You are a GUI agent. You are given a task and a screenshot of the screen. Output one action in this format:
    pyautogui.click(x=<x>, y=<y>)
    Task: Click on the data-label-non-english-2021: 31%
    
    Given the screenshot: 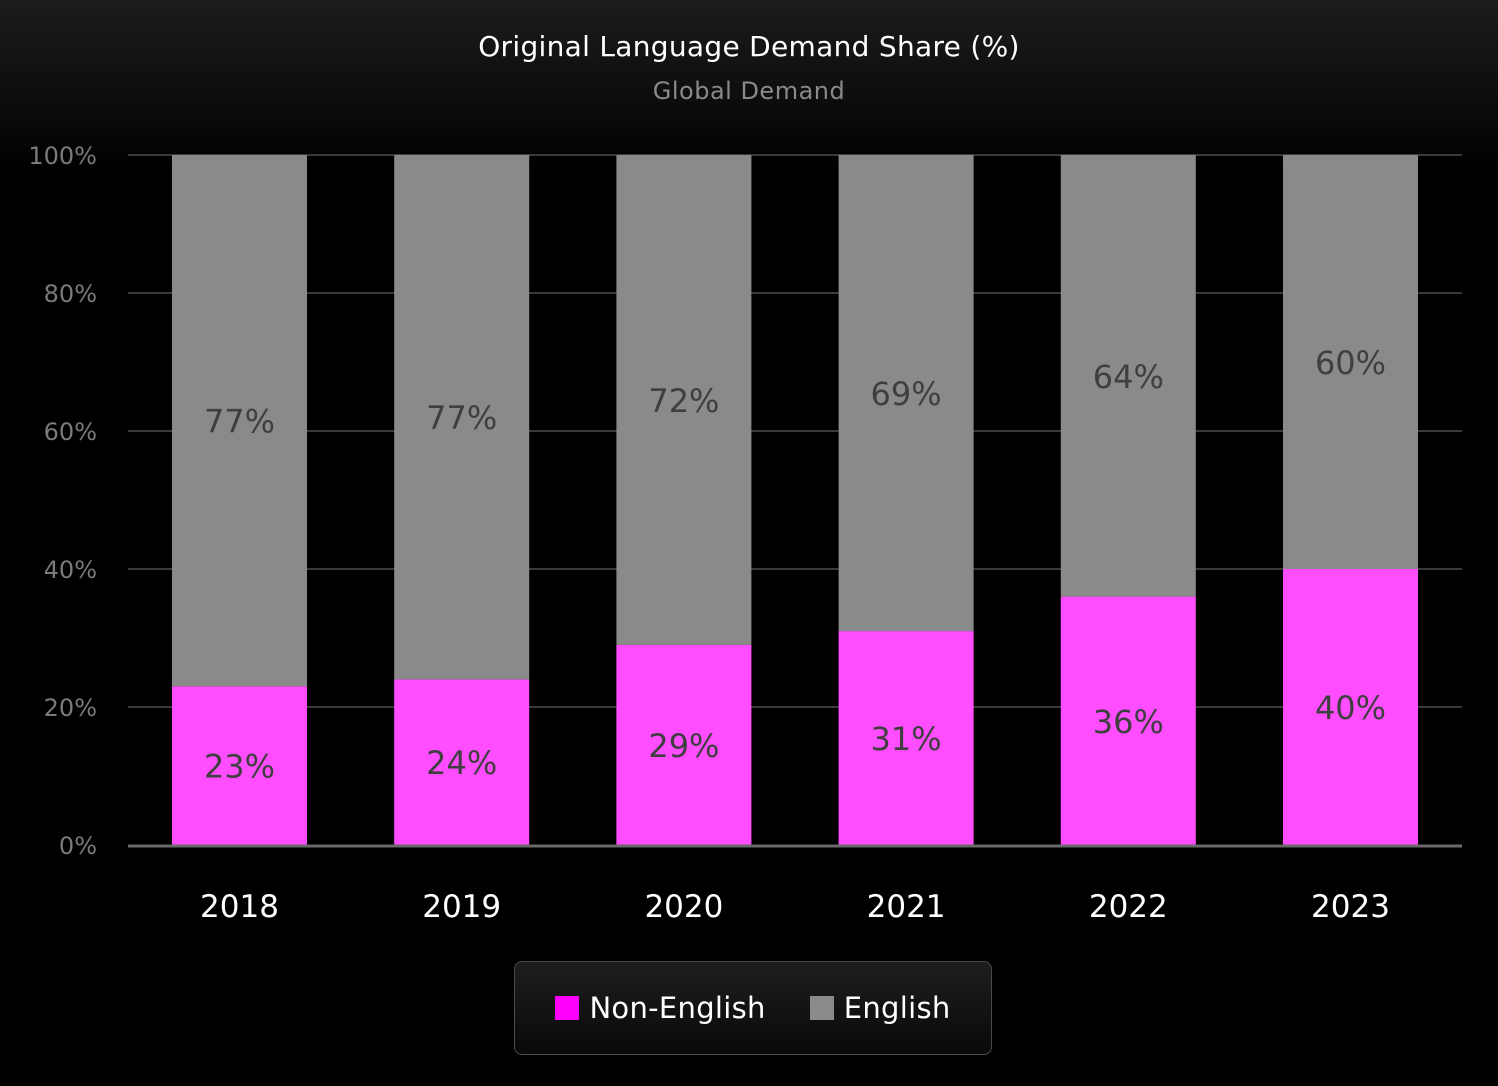 What is the action you would take?
    pyautogui.click(x=906, y=739)
    